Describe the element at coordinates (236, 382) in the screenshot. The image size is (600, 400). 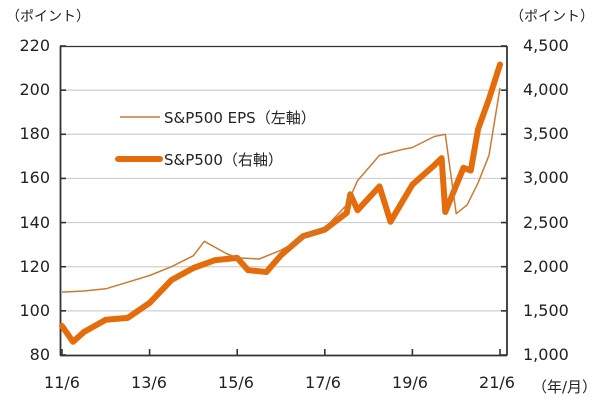
I see `x-tick: 15/6` at that location.